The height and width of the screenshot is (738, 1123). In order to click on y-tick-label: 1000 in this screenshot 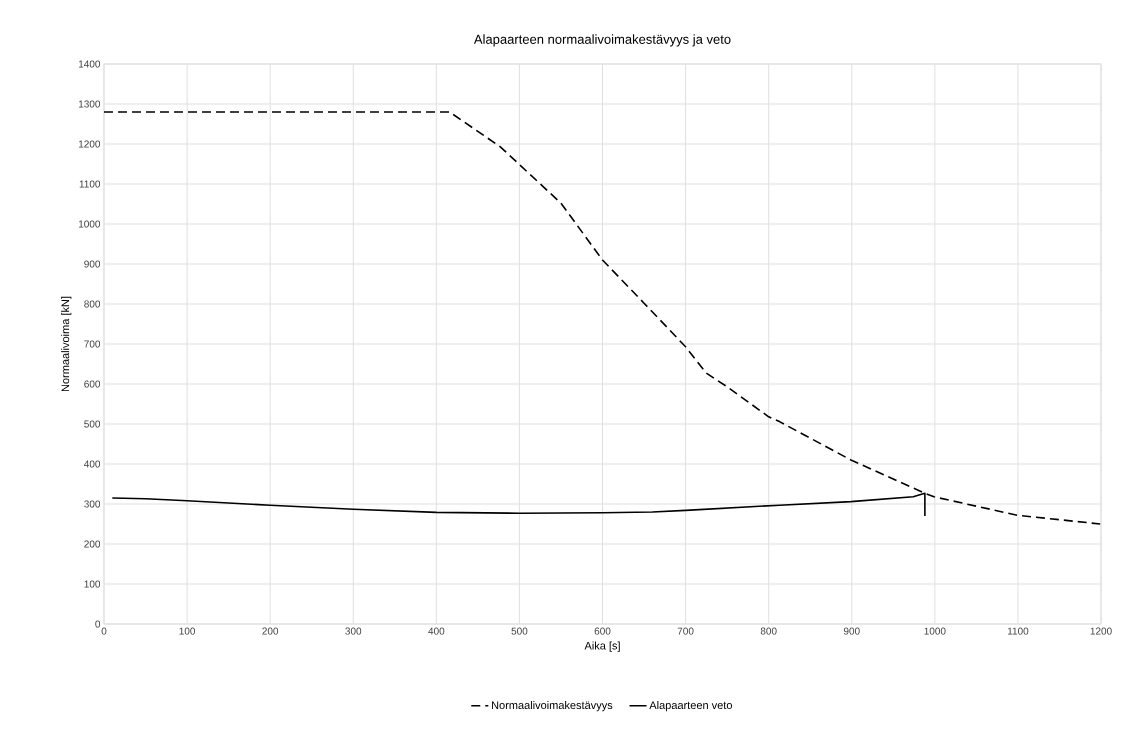, I will do `click(89, 224)`.